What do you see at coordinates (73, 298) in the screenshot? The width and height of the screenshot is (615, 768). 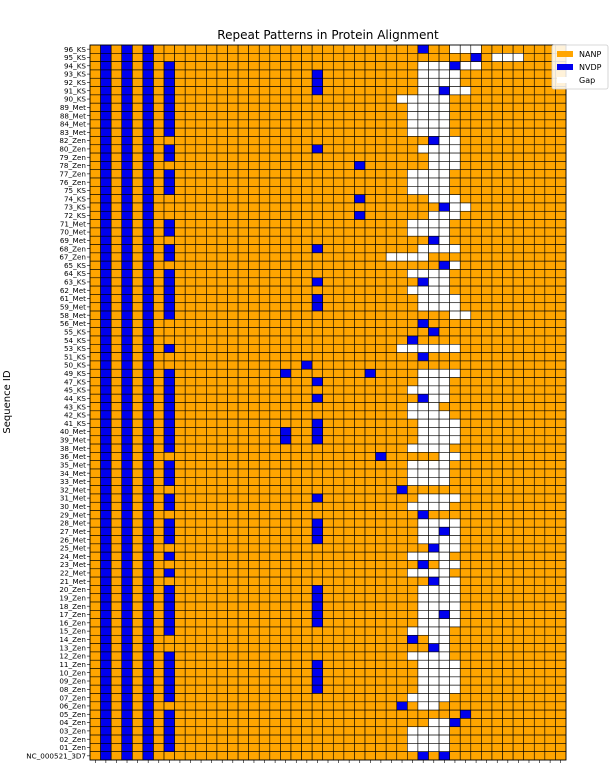 I see `y-tick-label: 61_Met` at bounding box center [73, 298].